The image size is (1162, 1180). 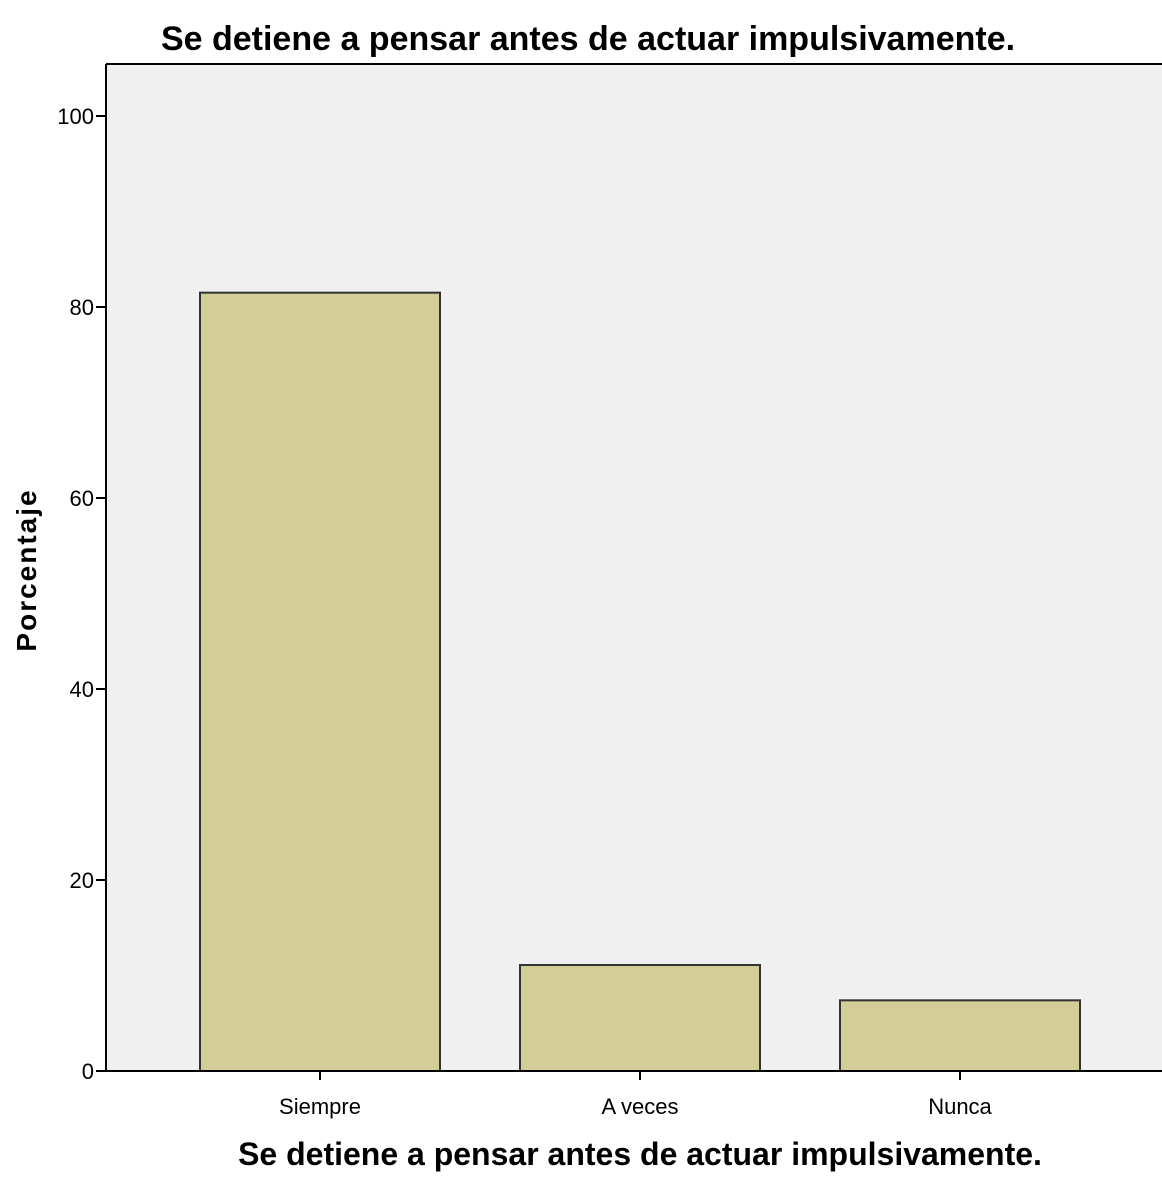 What do you see at coordinates (26, 569) in the screenshot?
I see `y-axis-label: Porcentaje` at bounding box center [26, 569].